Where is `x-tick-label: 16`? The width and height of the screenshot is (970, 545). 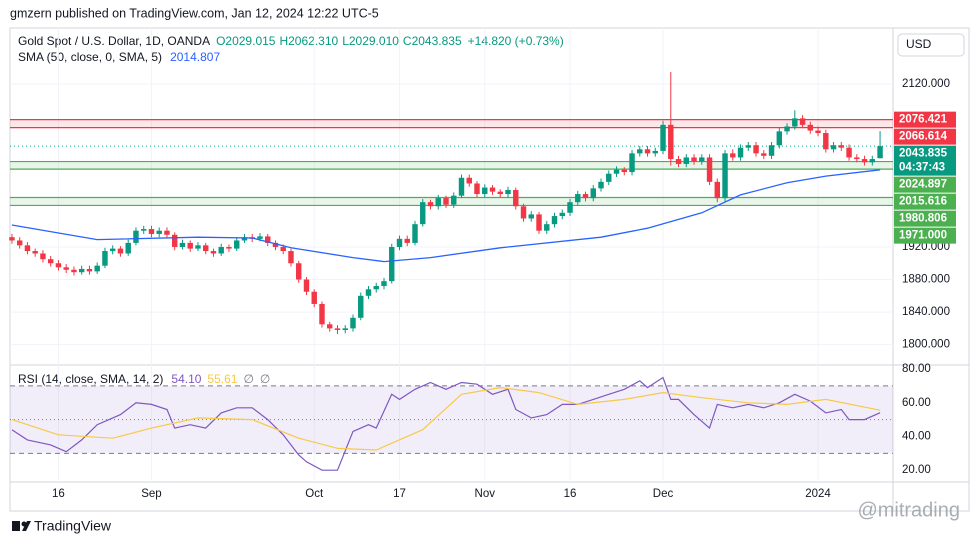
x-tick-label: 16 is located at coordinates (570, 494).